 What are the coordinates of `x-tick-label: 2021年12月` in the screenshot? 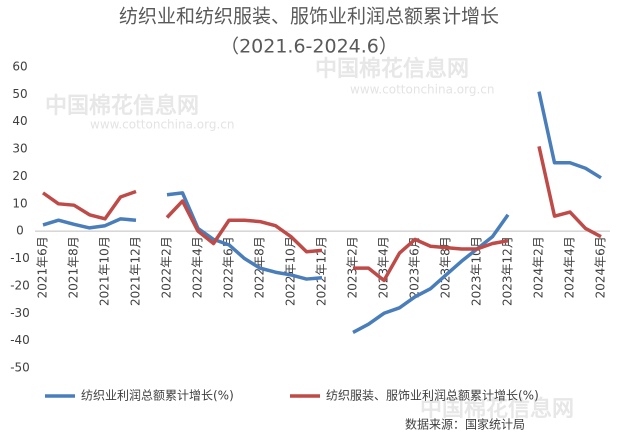 It's located at (136, 271).